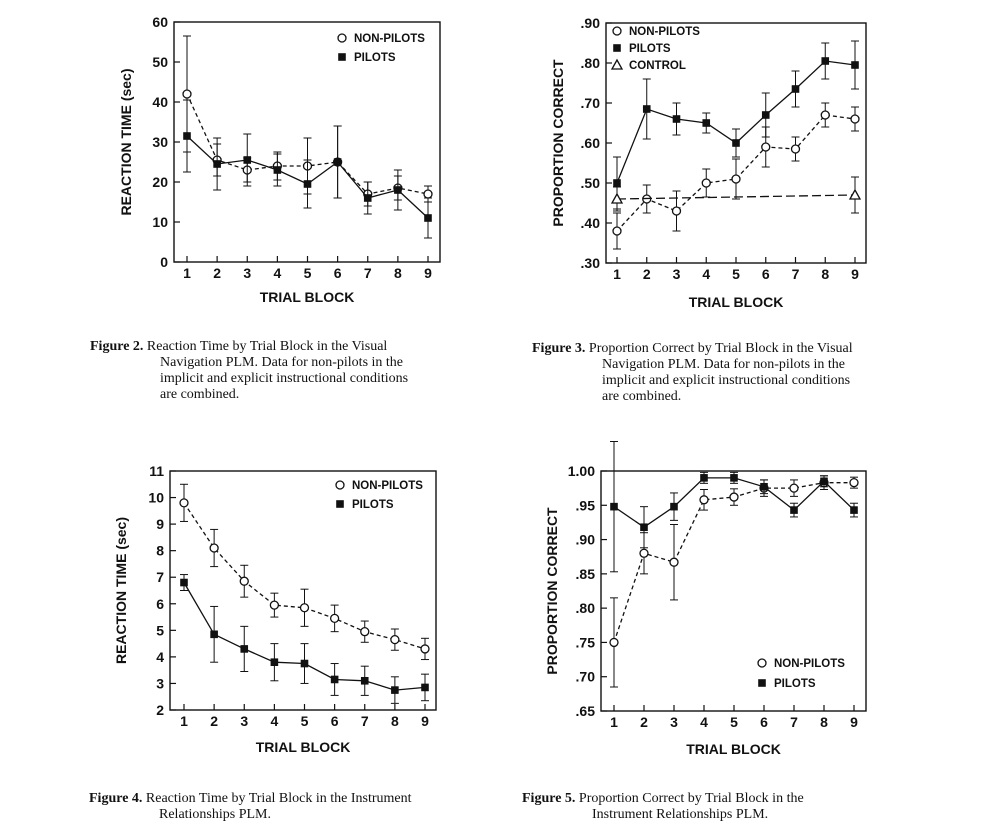  Describe the element at coordinates (824, 722) in the screenshot. I see `figure-5-x-tick-label: 8` at that location.